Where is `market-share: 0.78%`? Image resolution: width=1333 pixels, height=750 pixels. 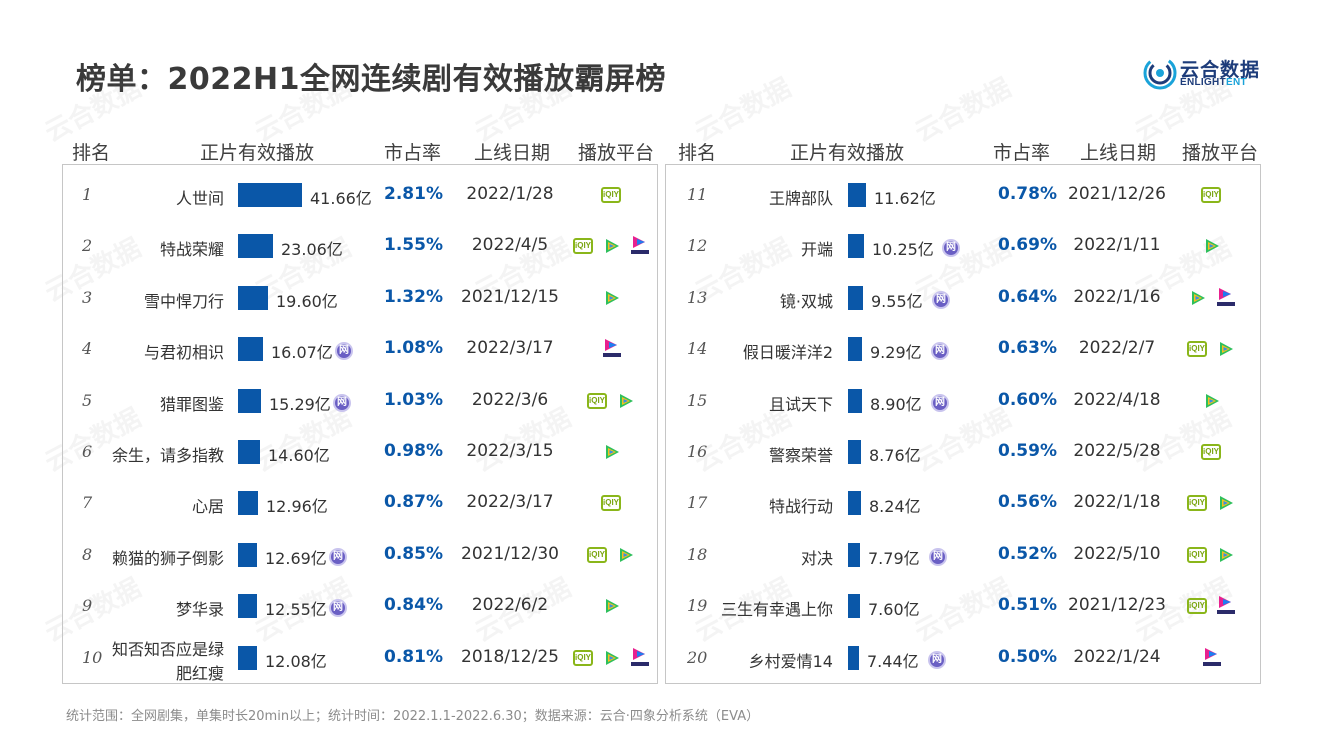 market-share: 0.78% is located at coordinates (1027, 194).